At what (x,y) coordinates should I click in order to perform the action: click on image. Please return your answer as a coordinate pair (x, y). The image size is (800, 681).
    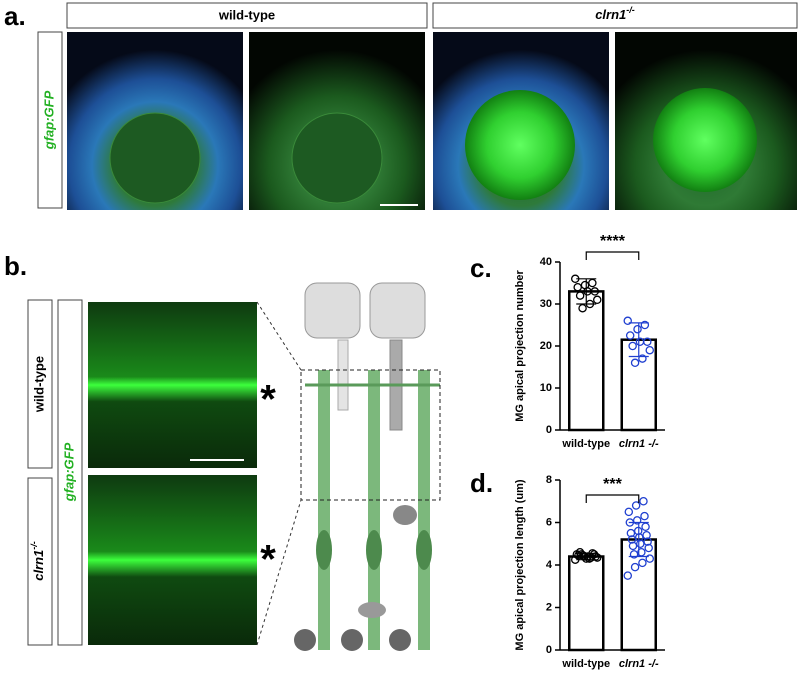
    Looking at the image, I should click on (172, 560).